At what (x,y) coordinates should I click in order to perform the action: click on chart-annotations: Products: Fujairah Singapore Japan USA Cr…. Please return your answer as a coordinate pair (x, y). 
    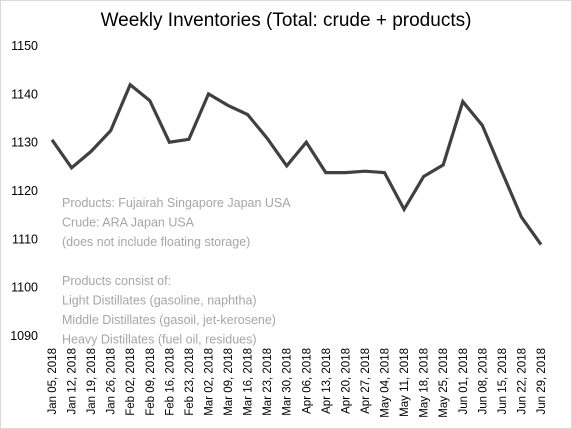
    Looking at the image, I should click on (176, 271).